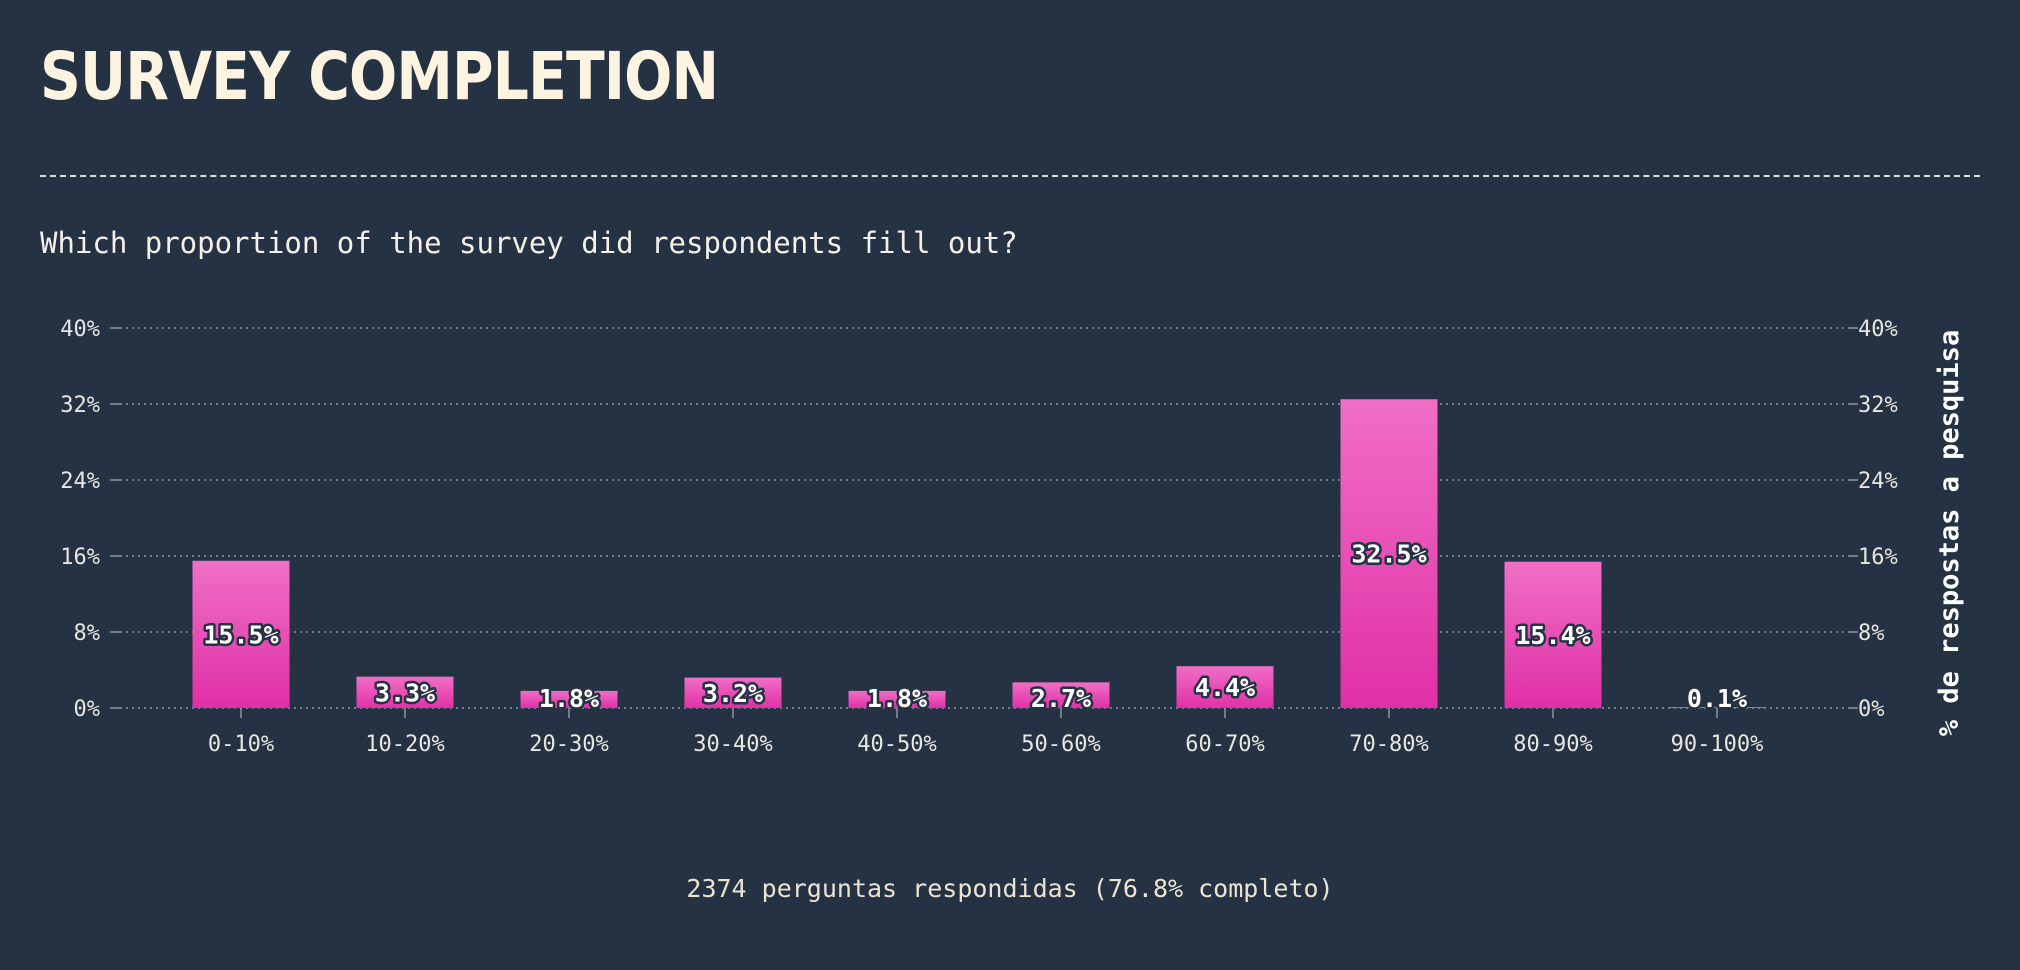 This screenshot has height=970, width=2020. Describe the element at coordinates (1717, 744) in the screenshot. I see `x-tick-label: 90-100%` at that location.